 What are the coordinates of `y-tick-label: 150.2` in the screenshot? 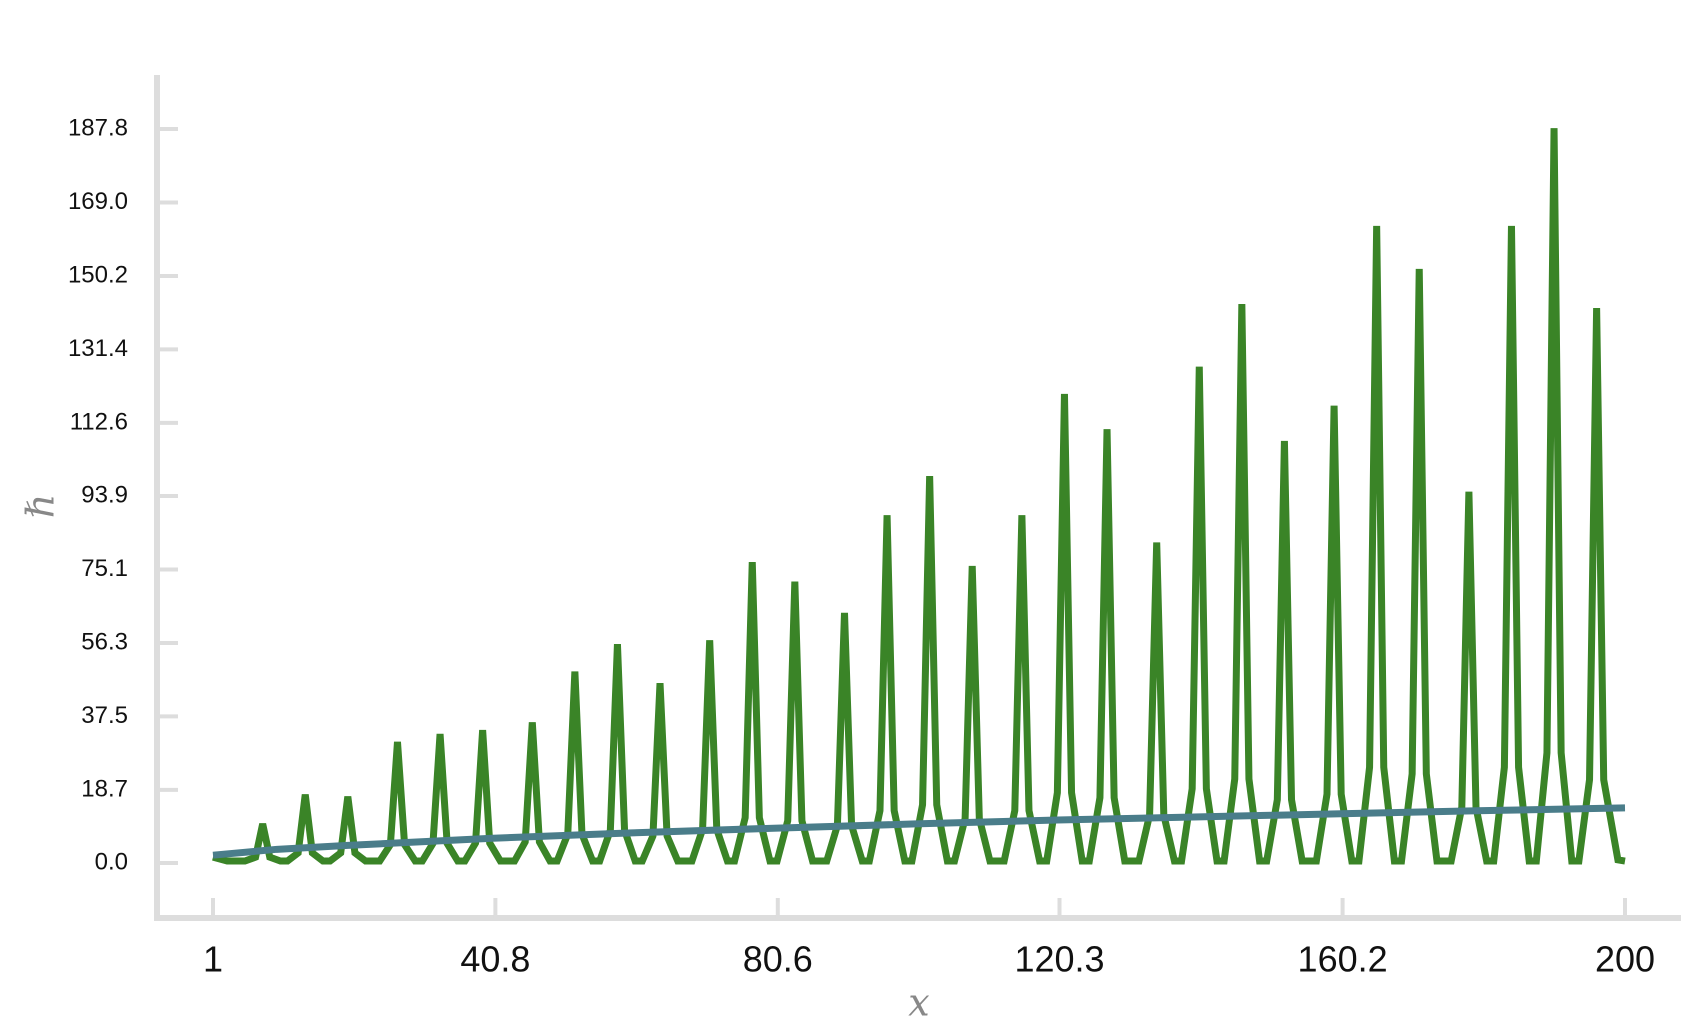 It's located at (98, 274).